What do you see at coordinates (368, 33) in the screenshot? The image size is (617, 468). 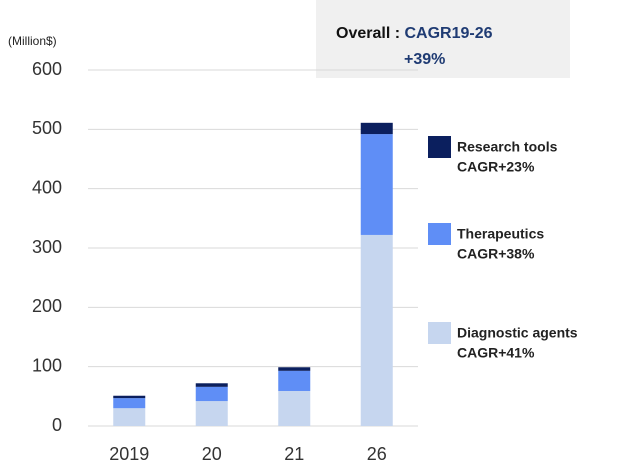 I see `annotation-label: Overall :` at bounding box center [368, 33].